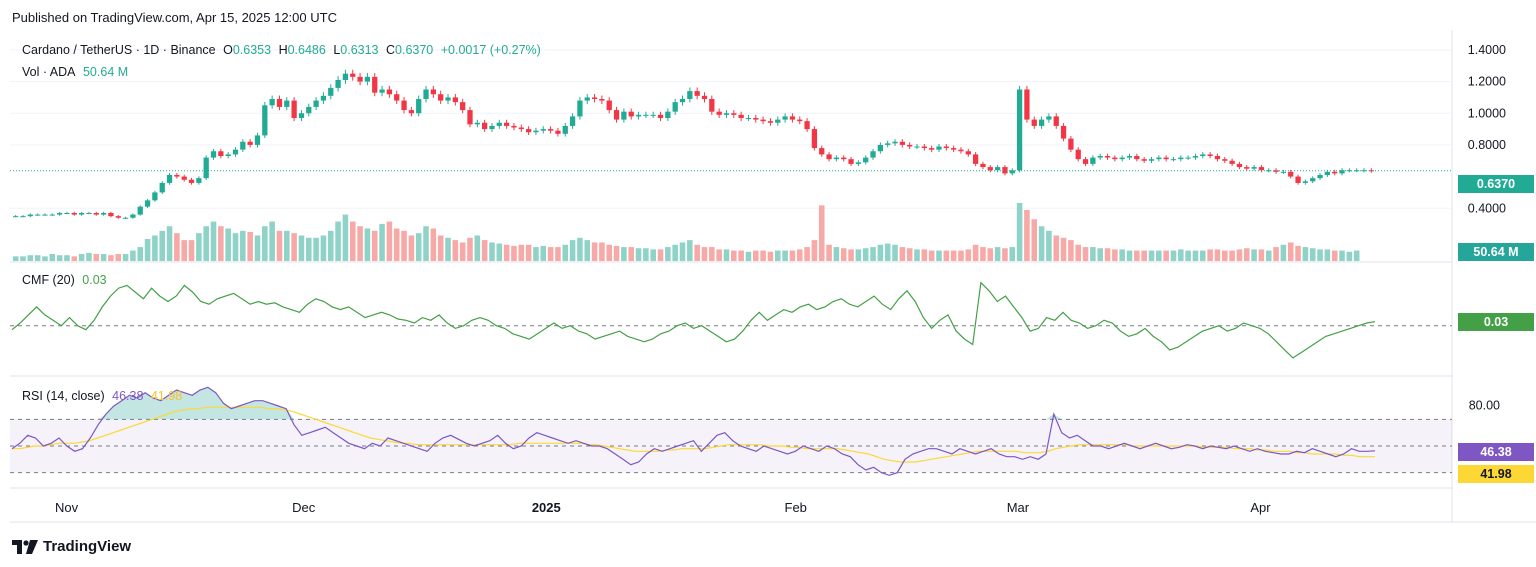 The image size is (1536, 567). Describe the element at coordinates (128, 396) in the screenshot. I see `rsi-legend-value: 46.38` at that location.